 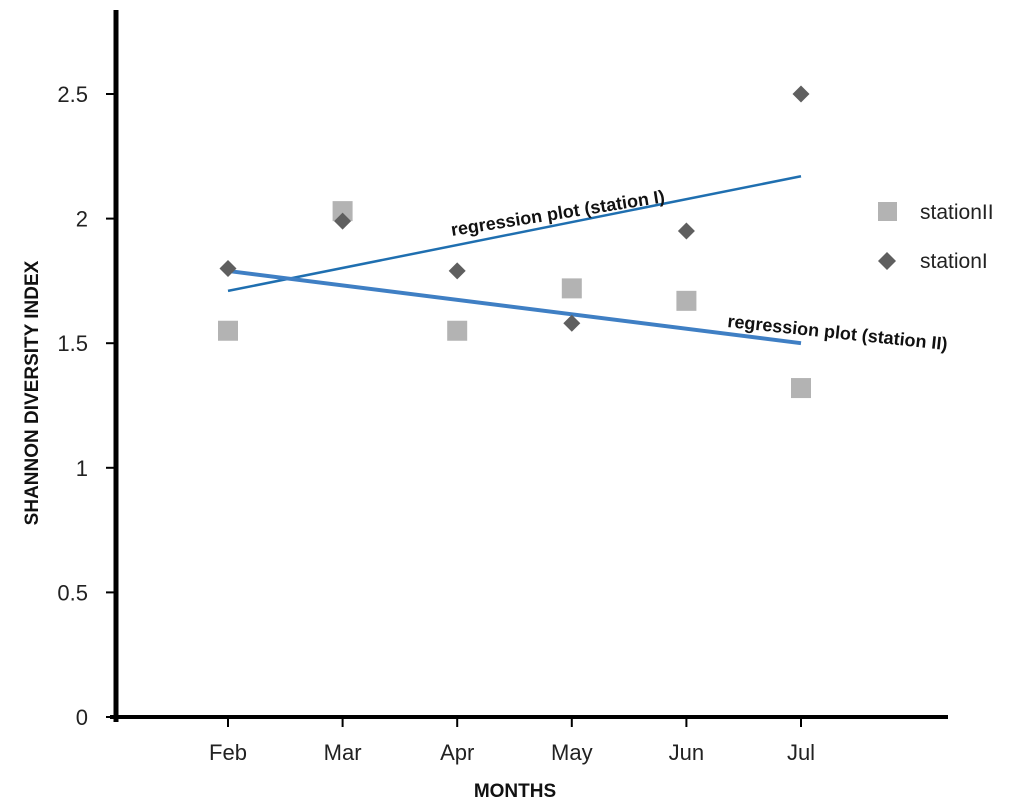 I want to click on regression-label-station-ii: regression plot (station II), so click(x=838, y=332).